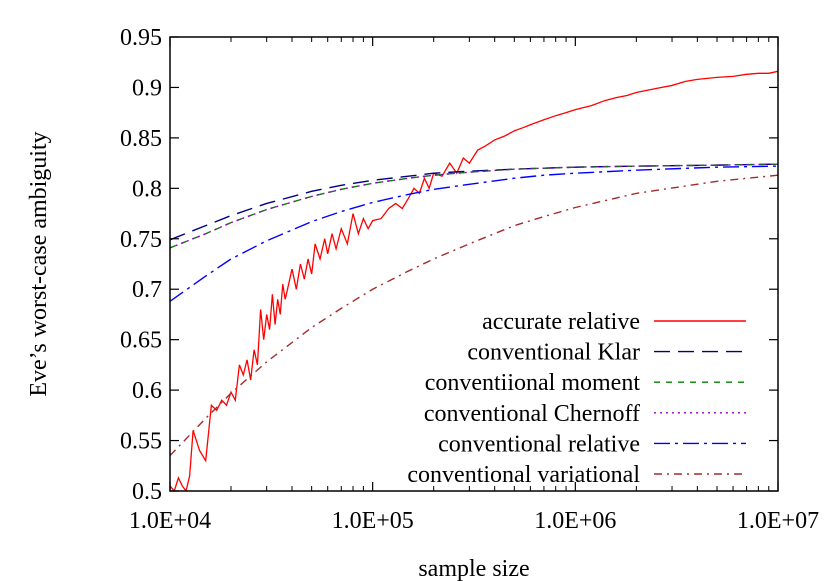 Image resolution: width=830 pixels, height=581 pixels. I want to click on y-tick-label: 0.55, so click(141, 442).